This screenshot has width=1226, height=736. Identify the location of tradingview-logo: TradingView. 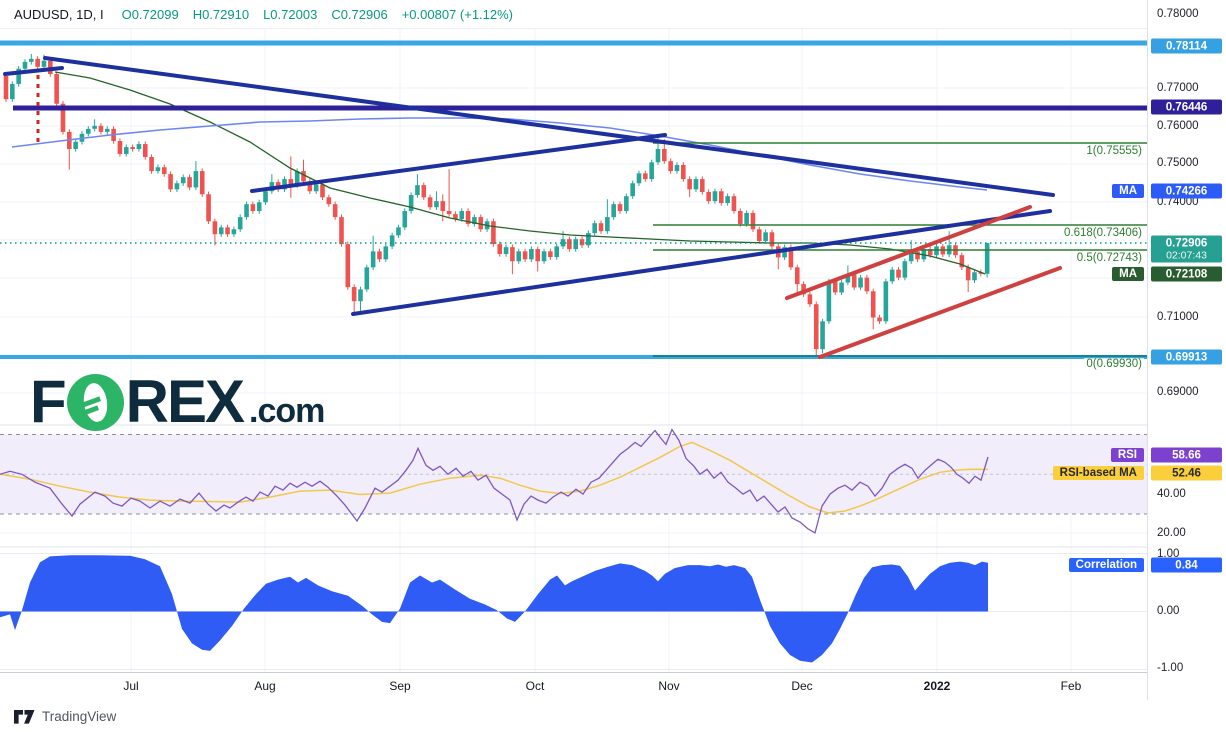
(65, 716).